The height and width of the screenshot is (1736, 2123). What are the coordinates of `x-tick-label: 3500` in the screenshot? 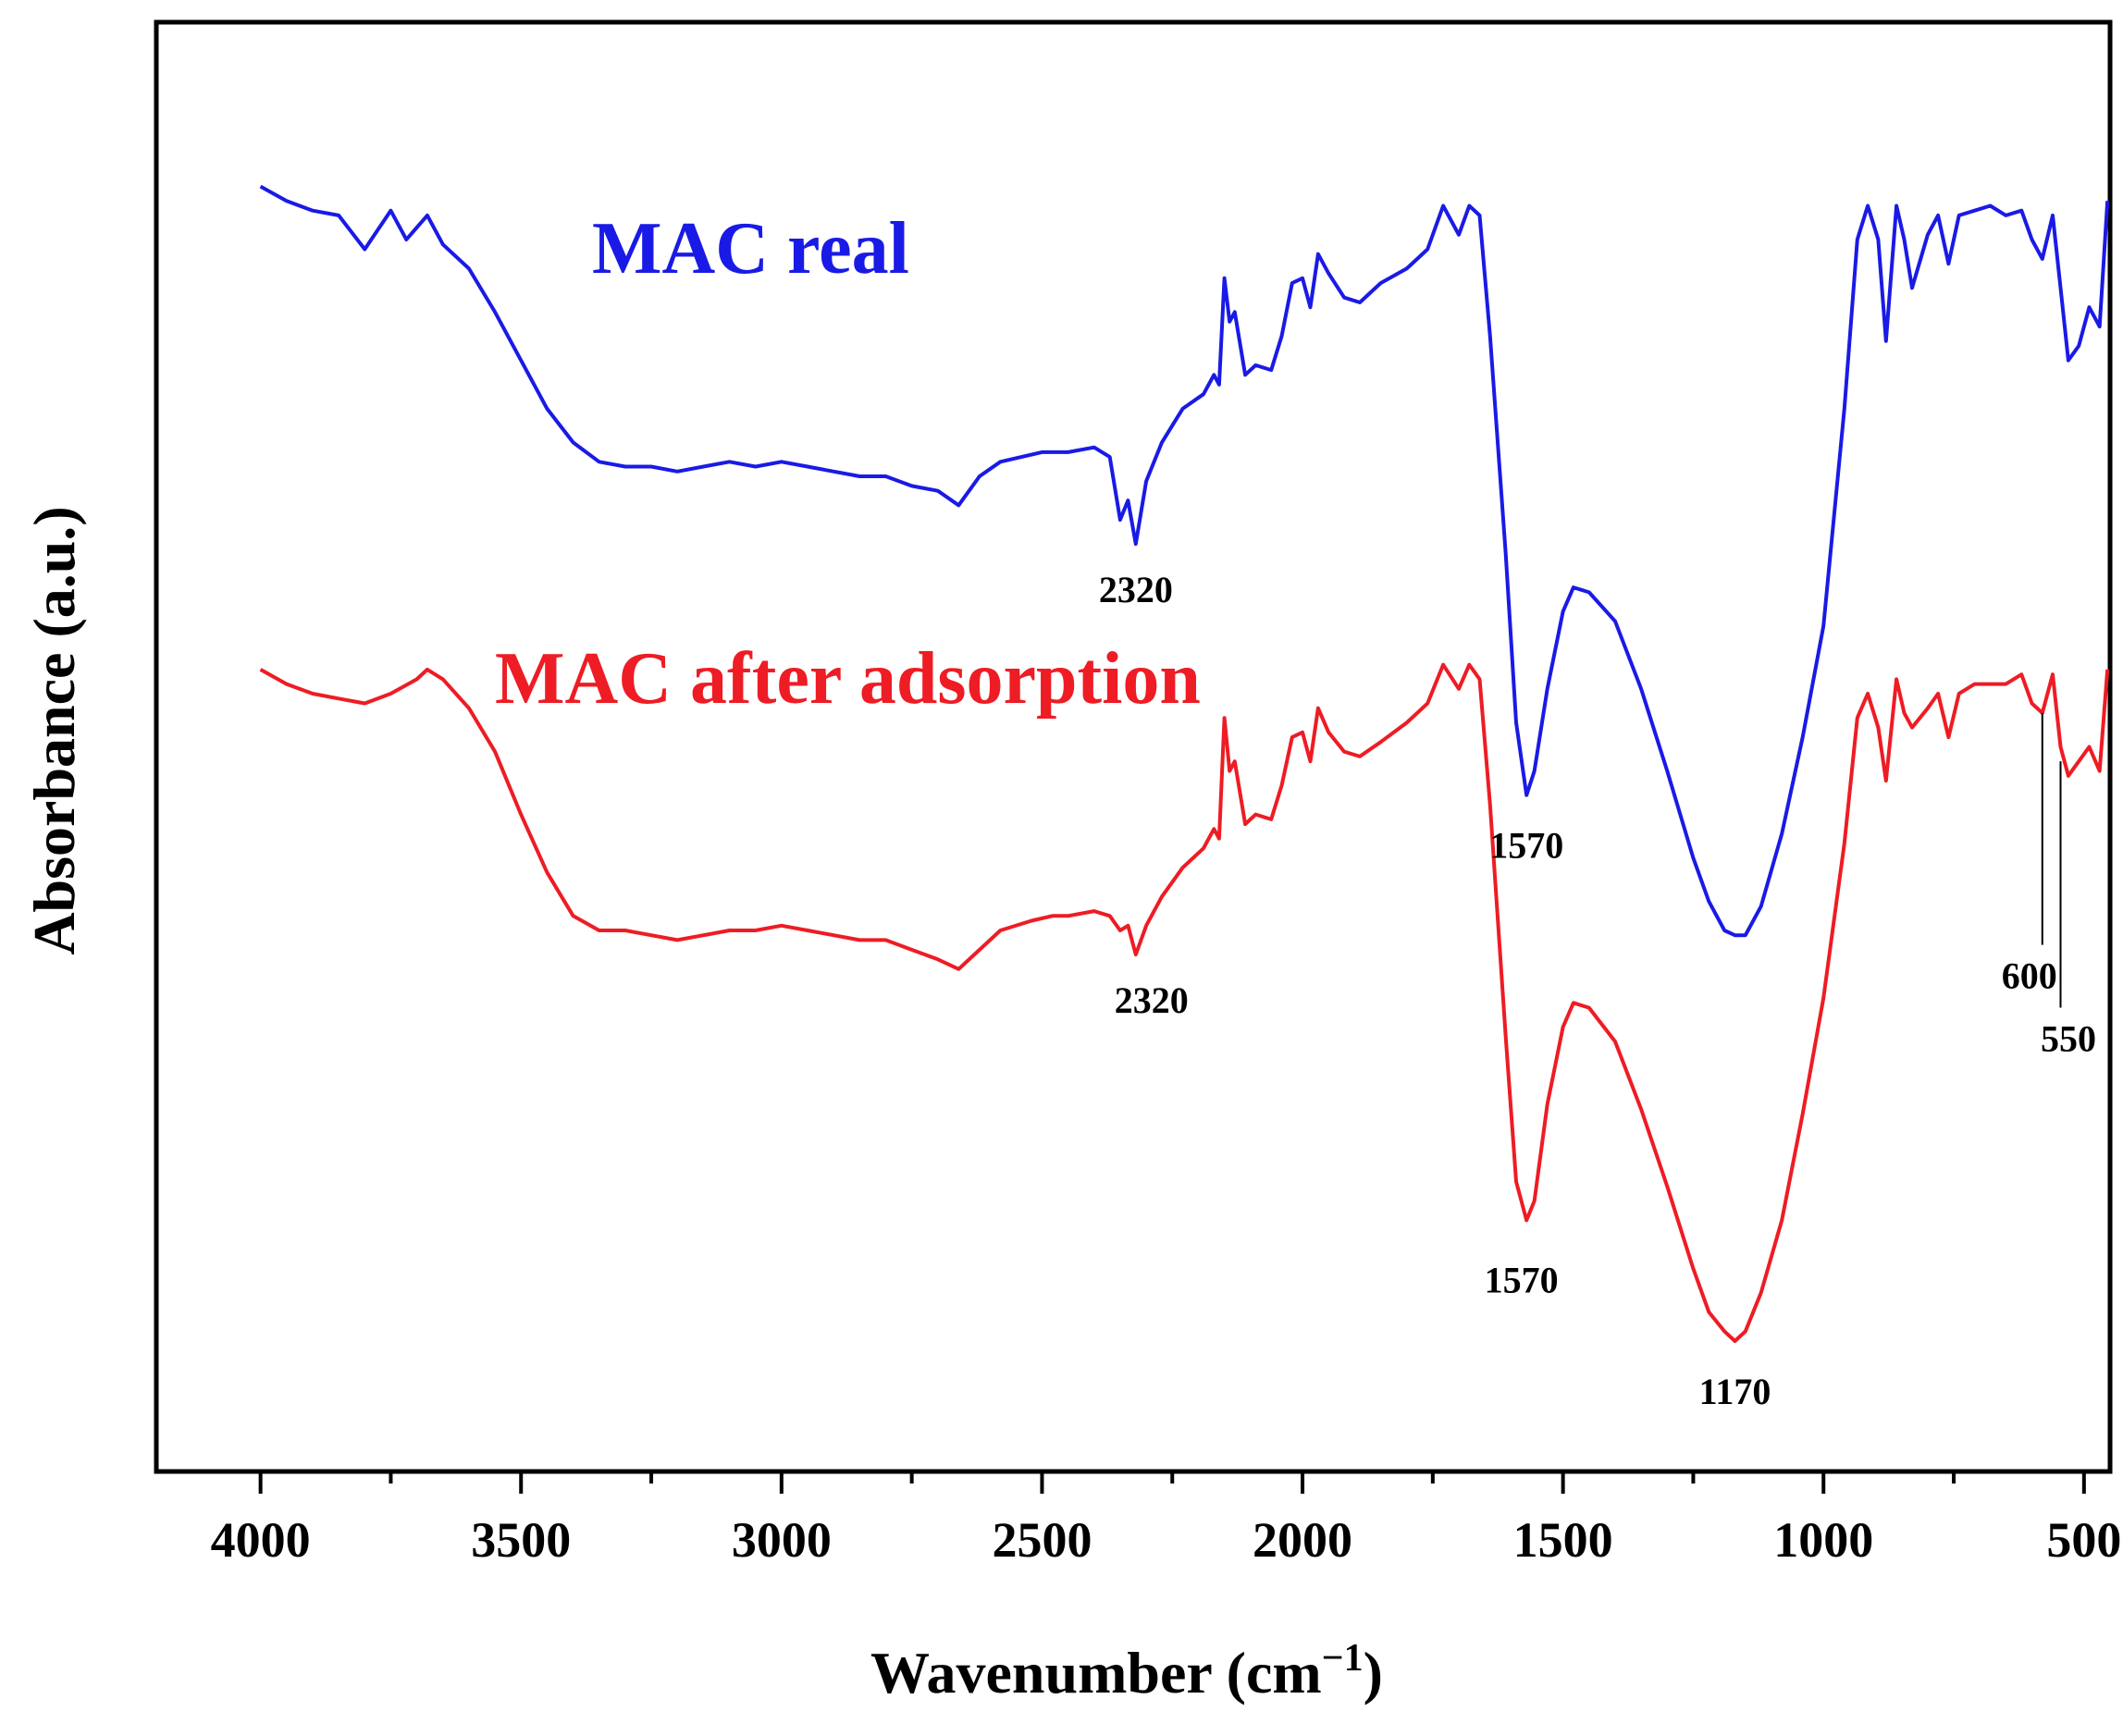 It's located at (521, 1540).